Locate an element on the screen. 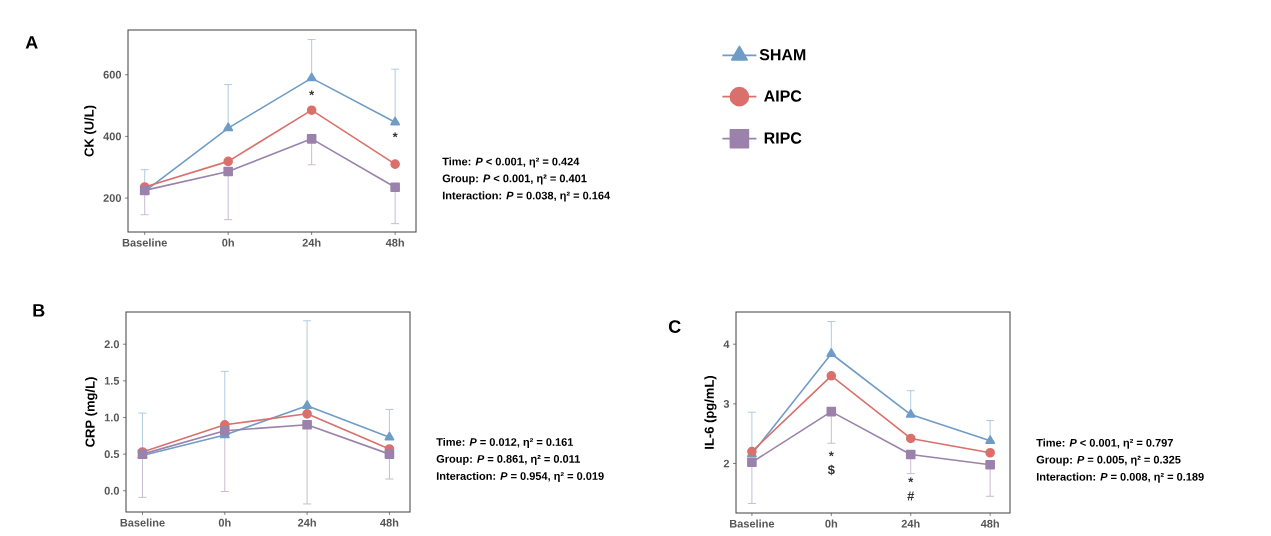 The height and width of the screenshot is (536, 1271). legend-label: AIPC is located at coordinates (783, 96).